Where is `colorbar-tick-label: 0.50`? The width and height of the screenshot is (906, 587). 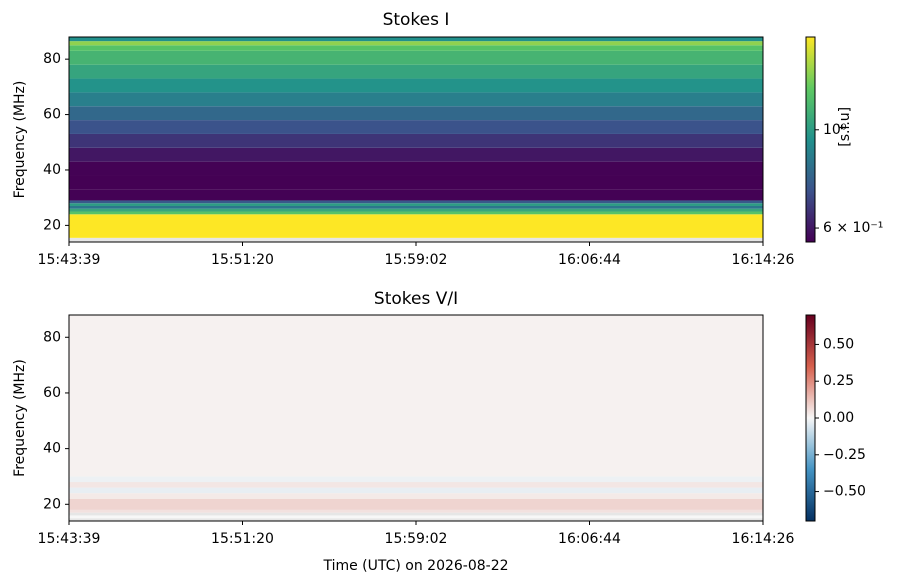 colorbar-tick-label: 0.50 is located at coordinates (838, 344).